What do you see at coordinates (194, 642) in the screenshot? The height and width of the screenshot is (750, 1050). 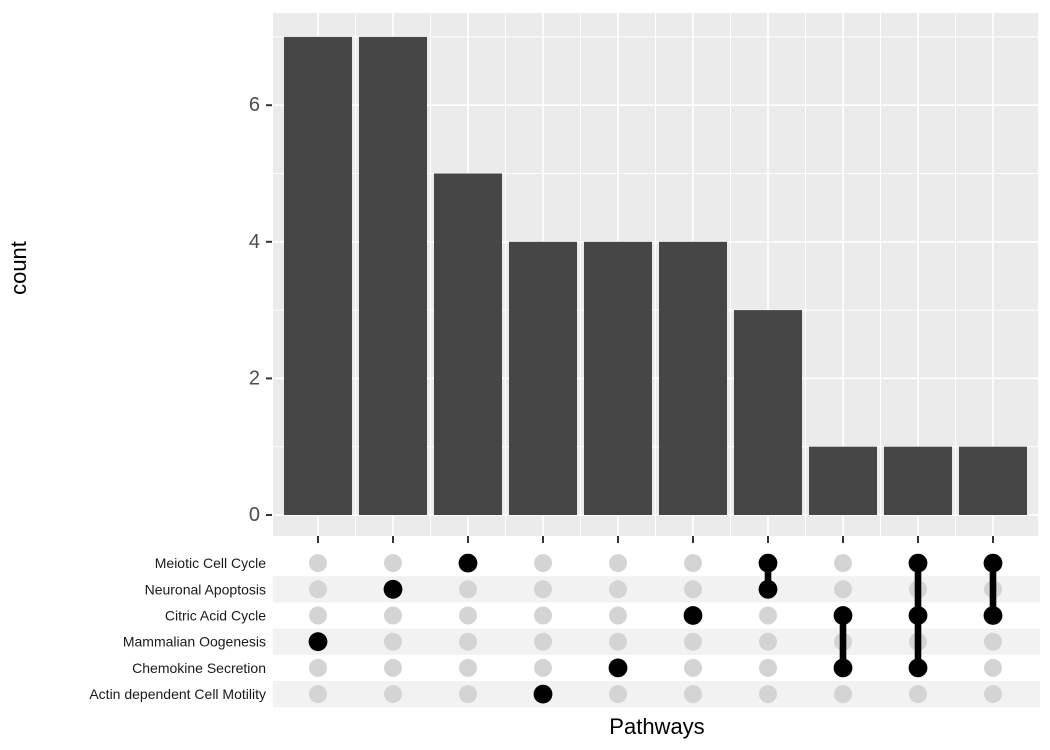 I see `set-label: Mammalian Oogenesis` at bounding box center [194, 642].